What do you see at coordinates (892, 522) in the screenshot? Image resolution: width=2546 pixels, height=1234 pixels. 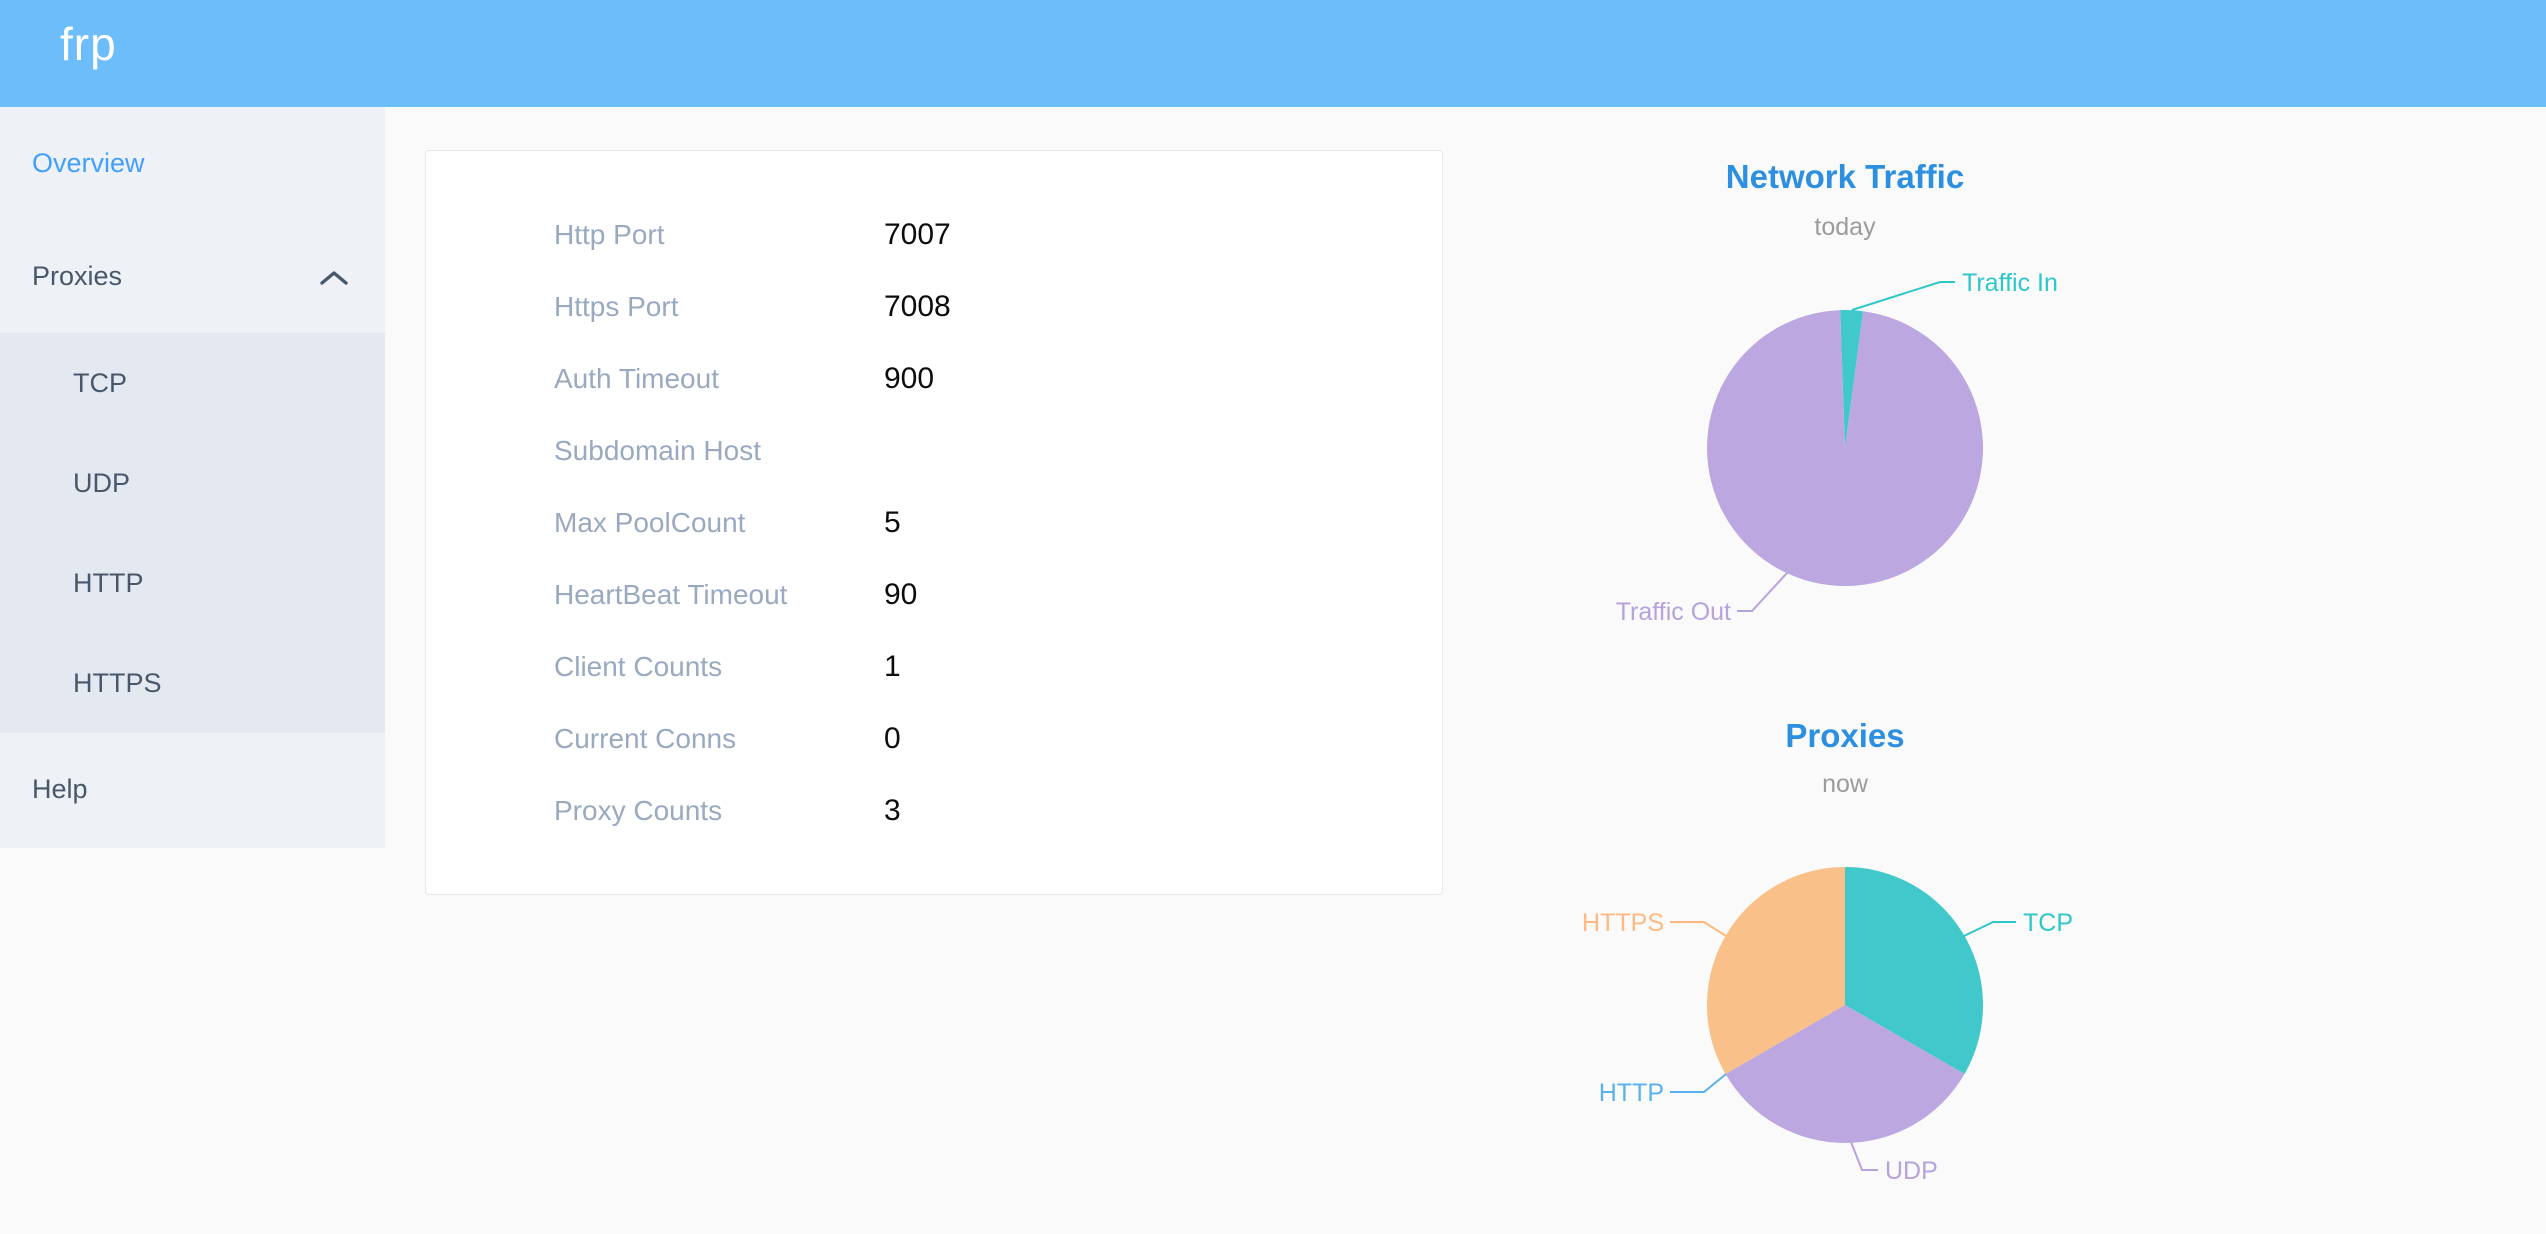 I see `info-value: 5` at bounding box center [892, 522].